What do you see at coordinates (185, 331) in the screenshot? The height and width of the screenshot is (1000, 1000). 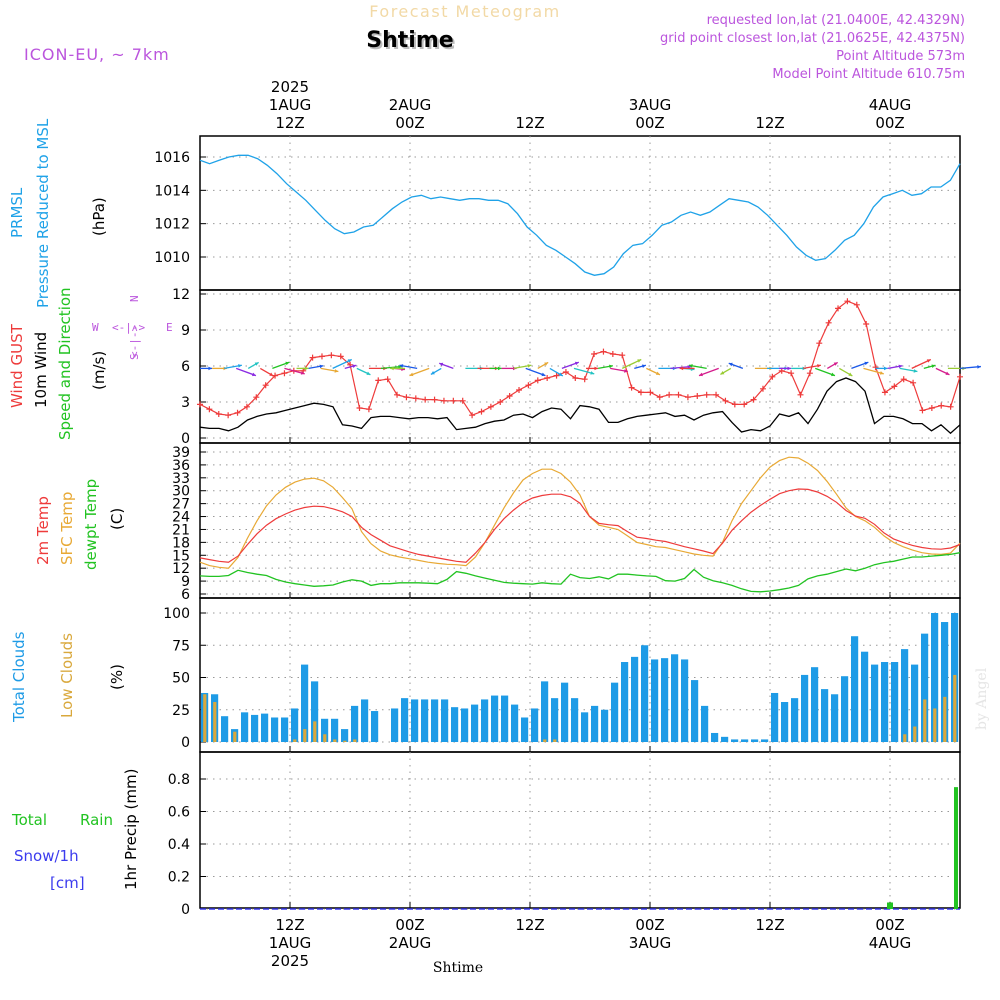 I see `wind-ytick-label: 9` at bounding box center [185, 331].